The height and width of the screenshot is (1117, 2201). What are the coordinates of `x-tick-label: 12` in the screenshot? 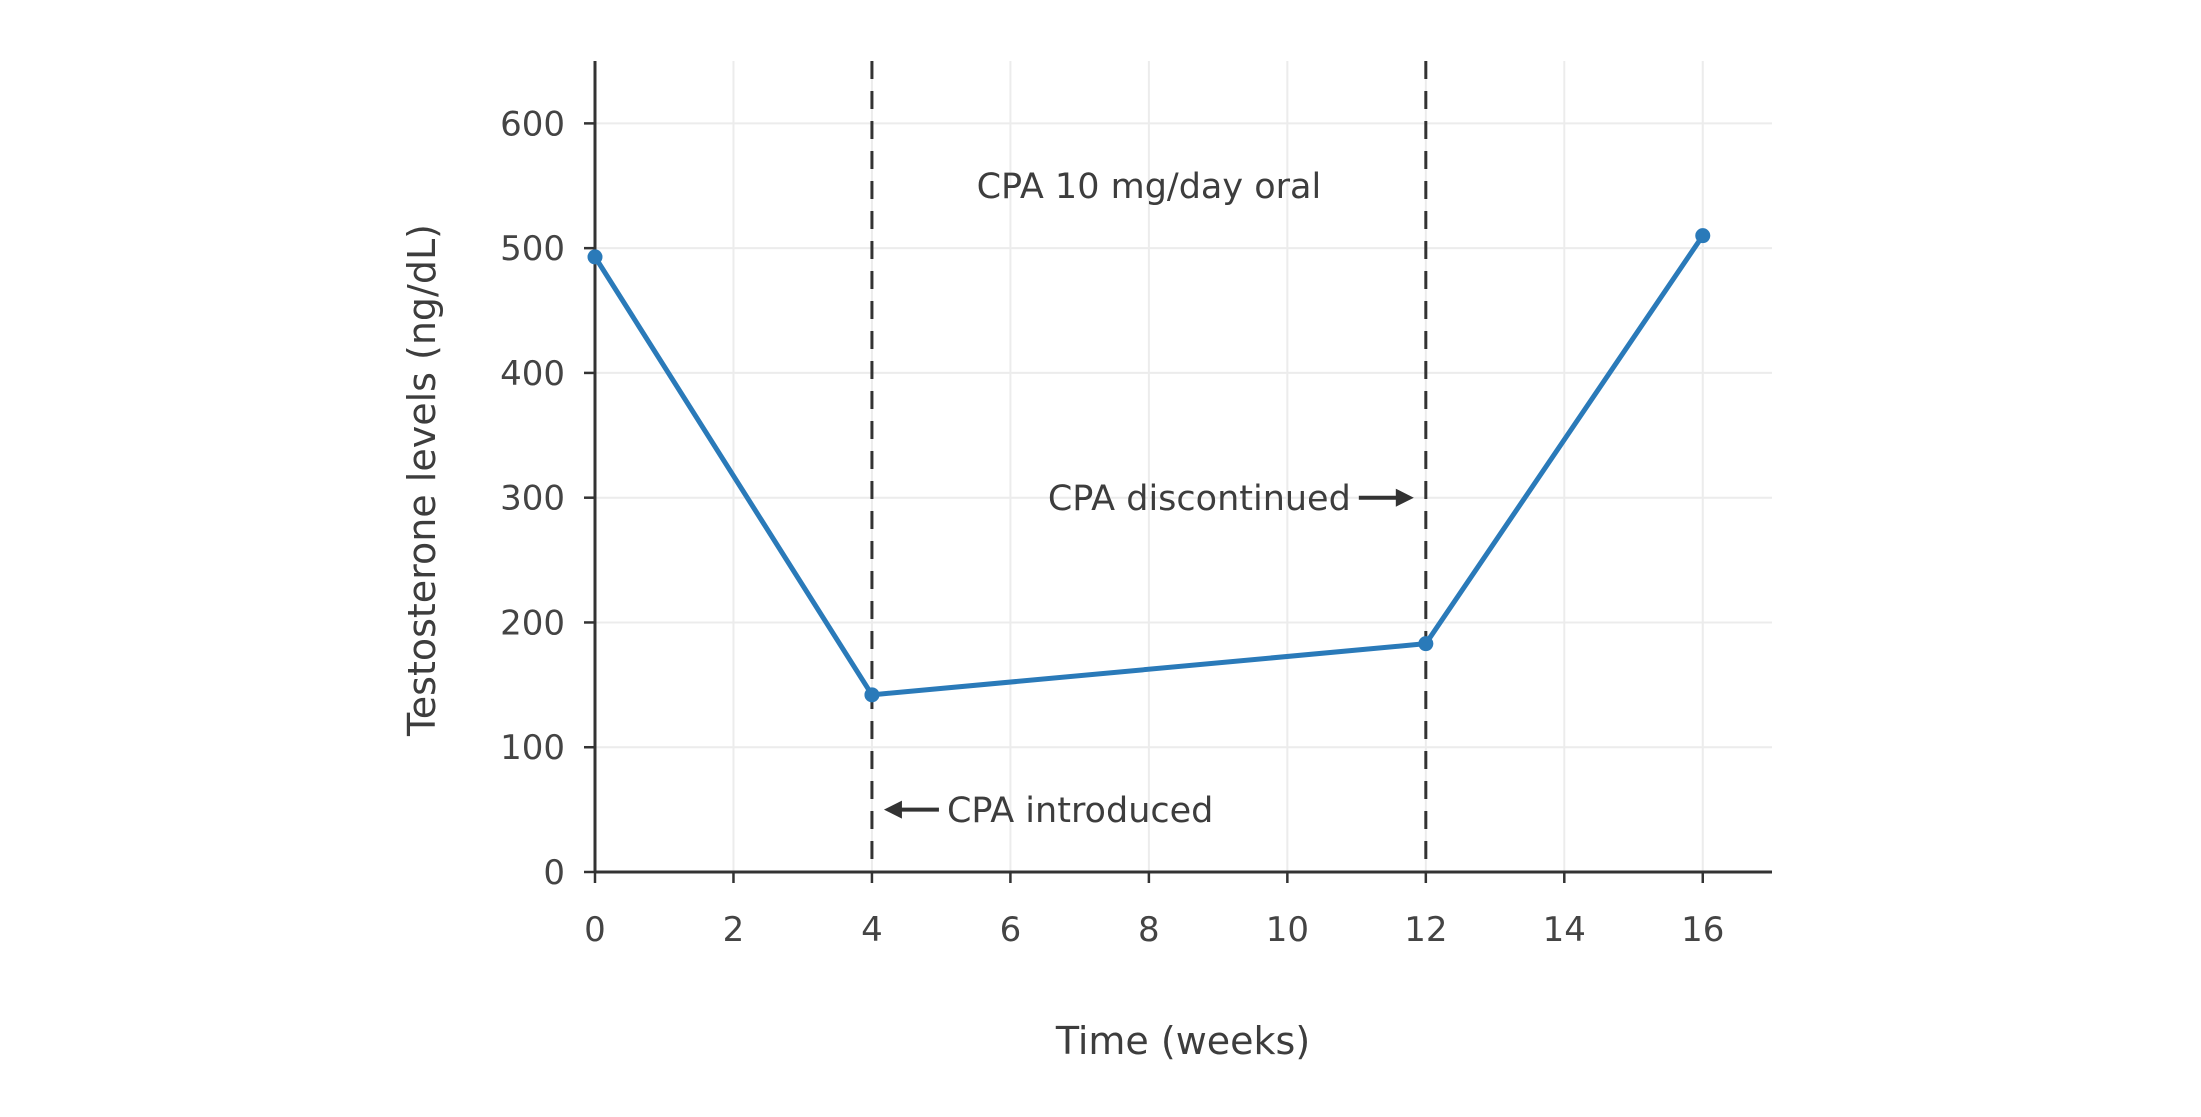 It's located at (1425, 930).